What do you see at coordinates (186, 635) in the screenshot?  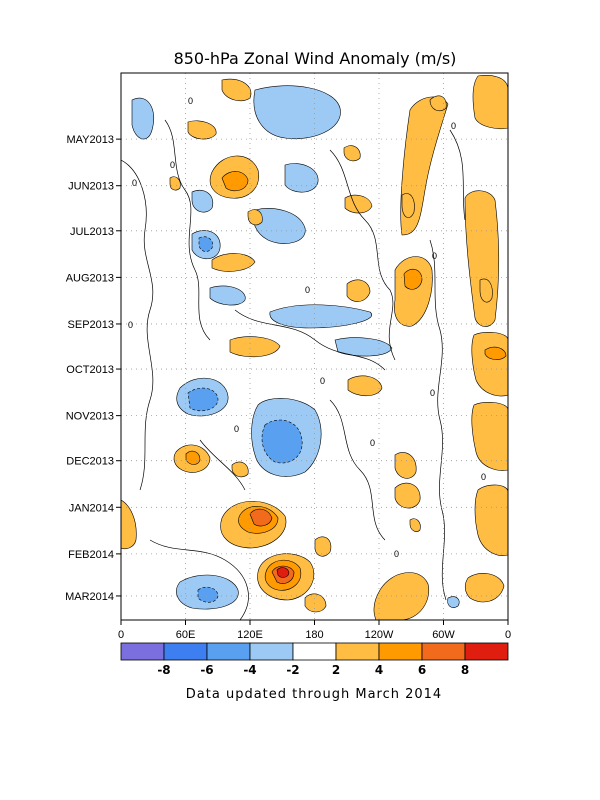 I see `x-tick-label: 60E` at bounding box center [186, 635].